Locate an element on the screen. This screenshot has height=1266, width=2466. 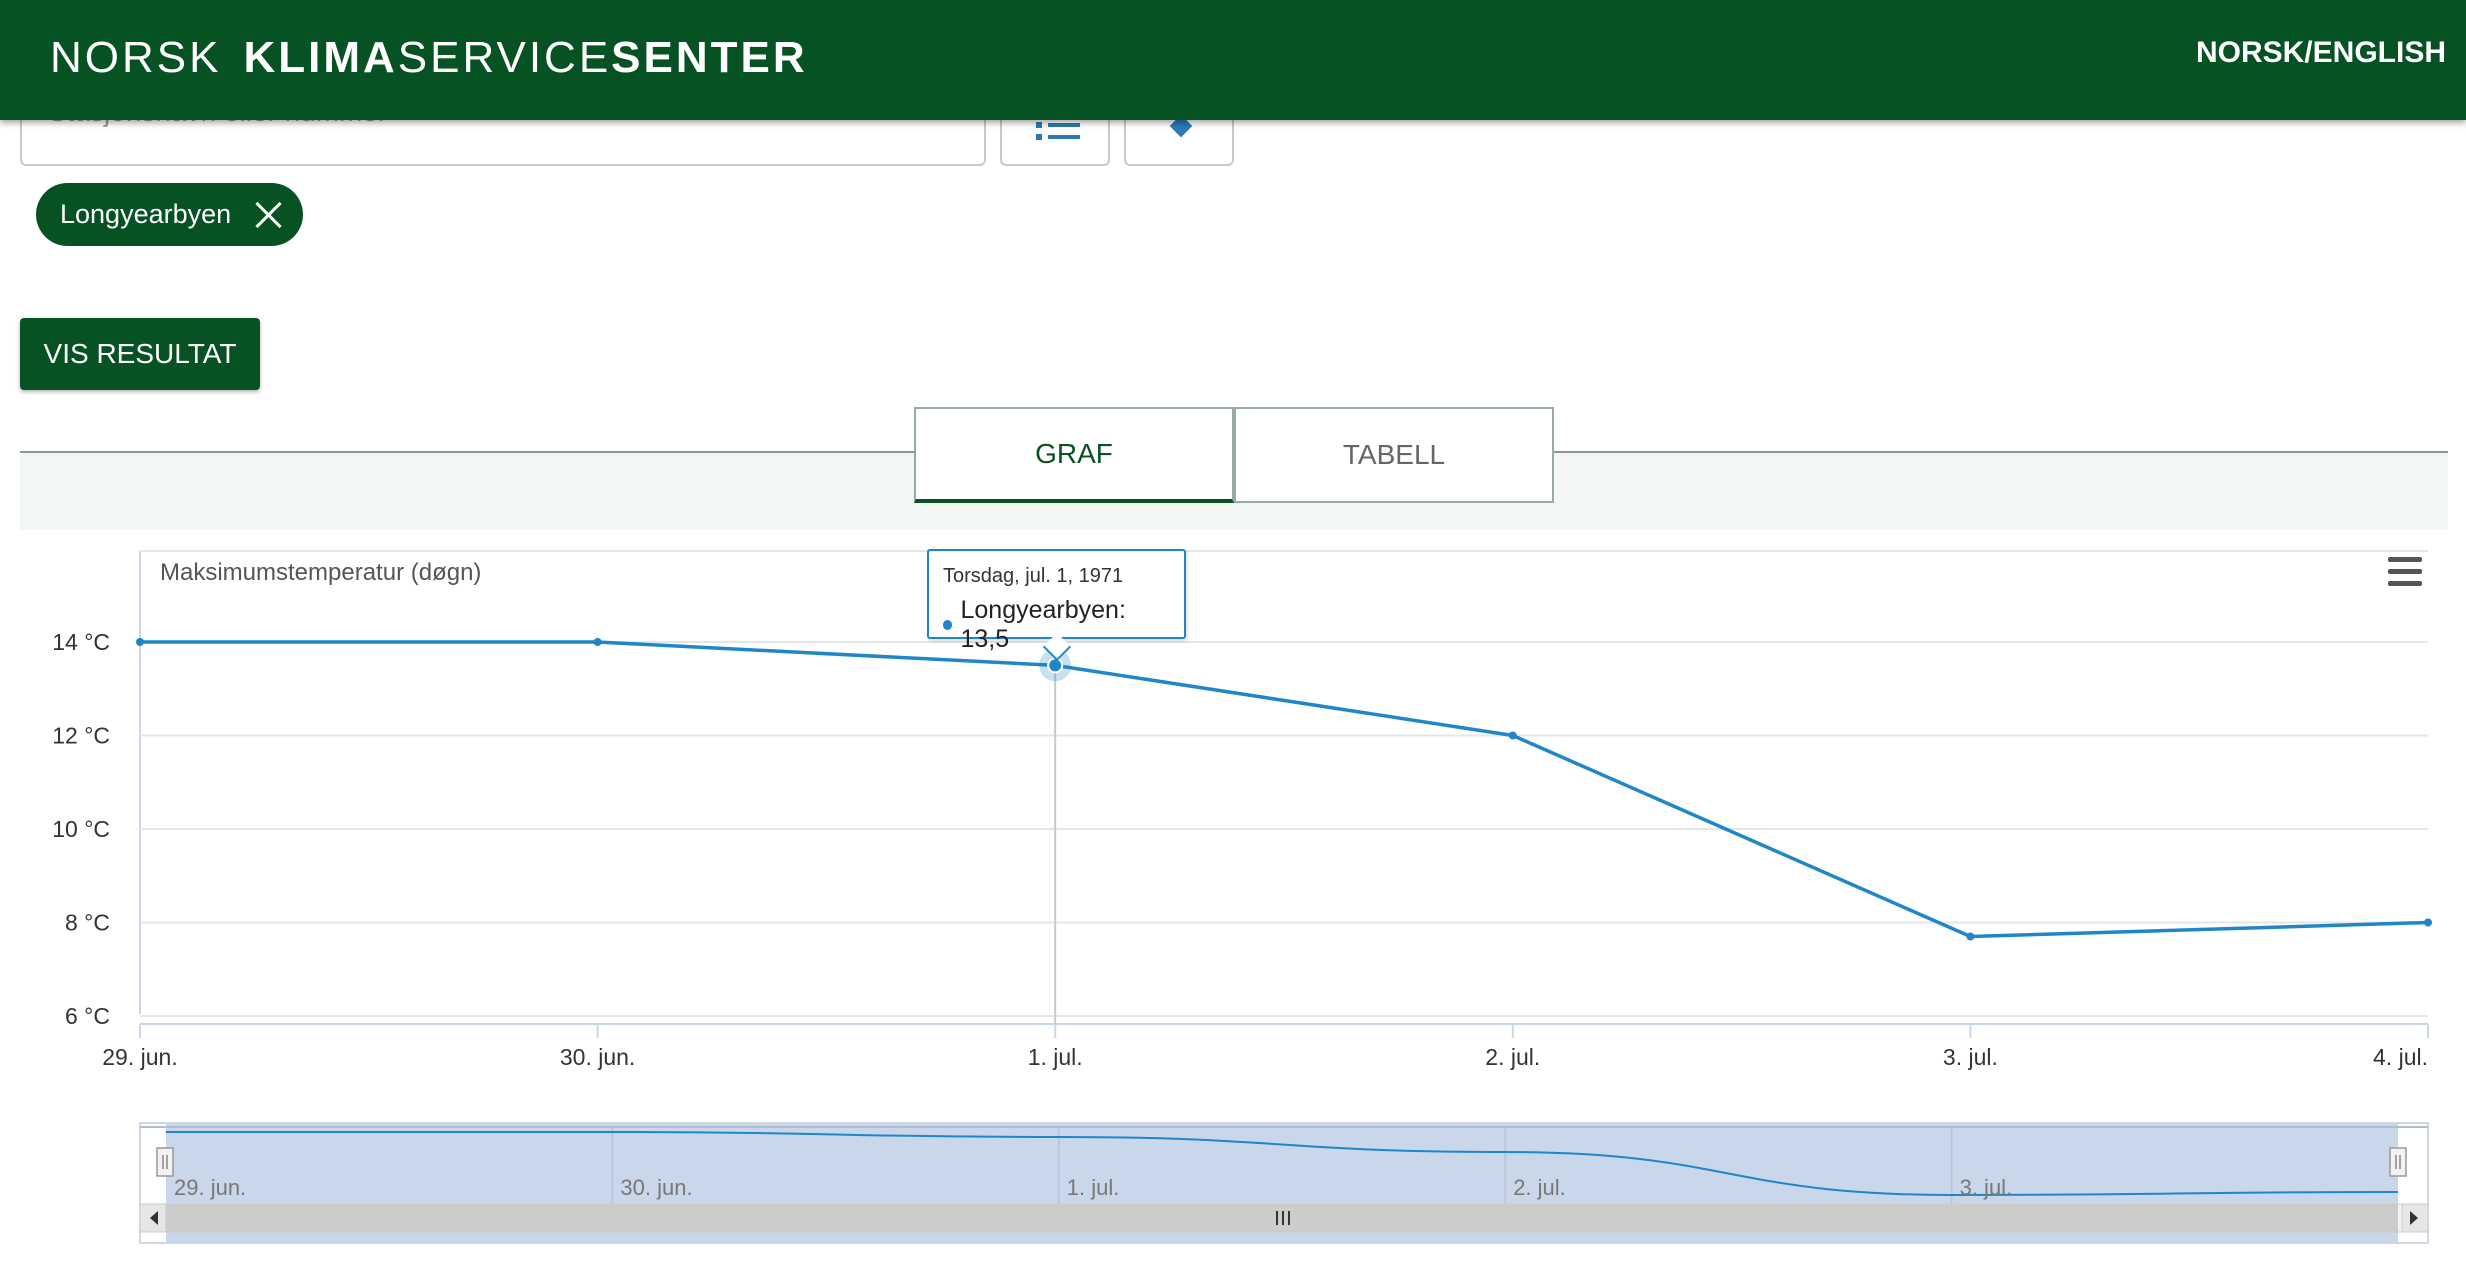
y-tick-label: 14 °C is located at coordinates (81, 642).